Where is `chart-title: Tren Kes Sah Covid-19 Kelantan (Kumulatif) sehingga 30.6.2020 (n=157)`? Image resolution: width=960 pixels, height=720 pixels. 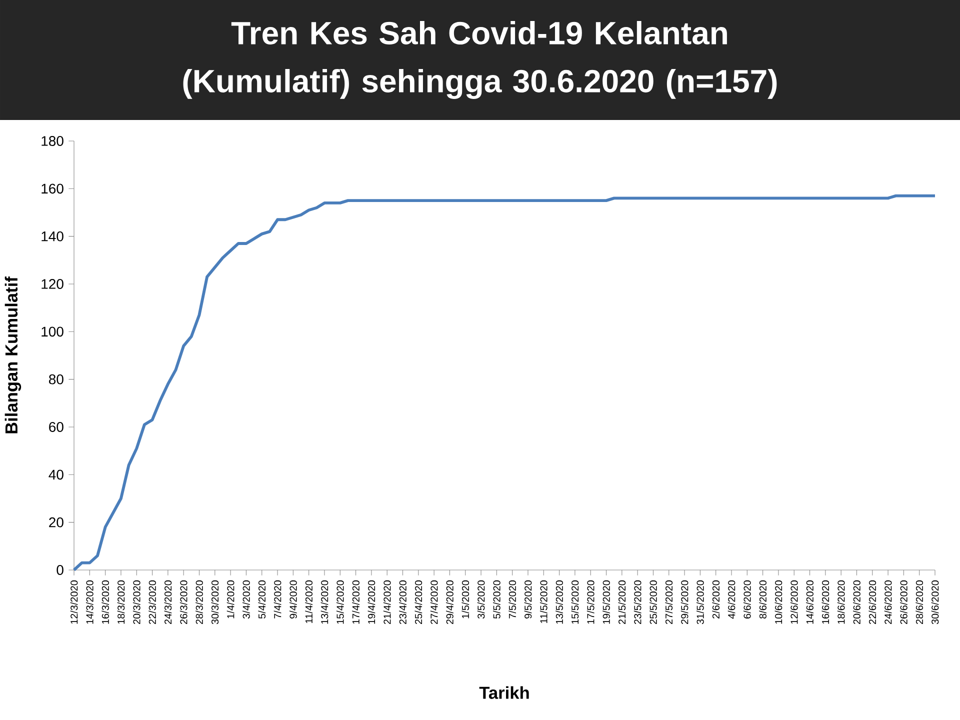 chart-title: Tren Kes Sah Covid-19 Kelantan (Kumulatif) sehingga 30.6.2020 (n=157) is located at coordinates (480, 60).